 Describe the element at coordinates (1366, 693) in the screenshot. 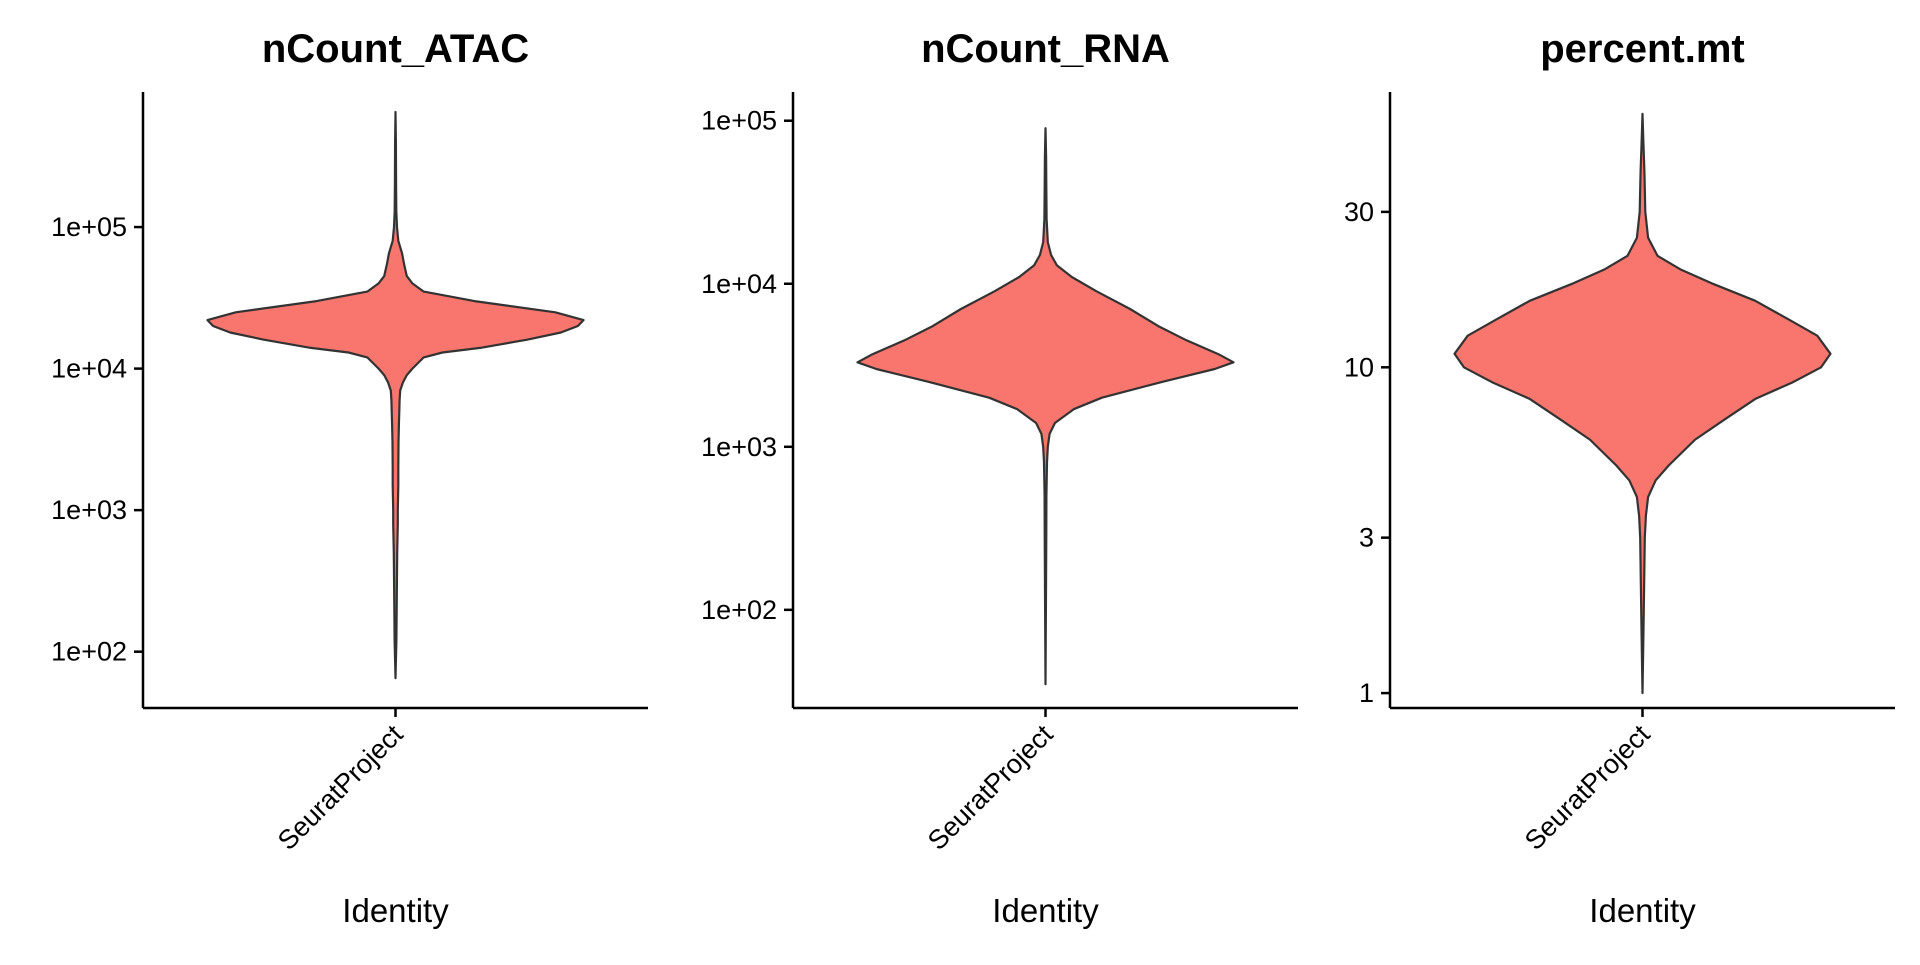

I see `y-tick-label: 1` at that location.